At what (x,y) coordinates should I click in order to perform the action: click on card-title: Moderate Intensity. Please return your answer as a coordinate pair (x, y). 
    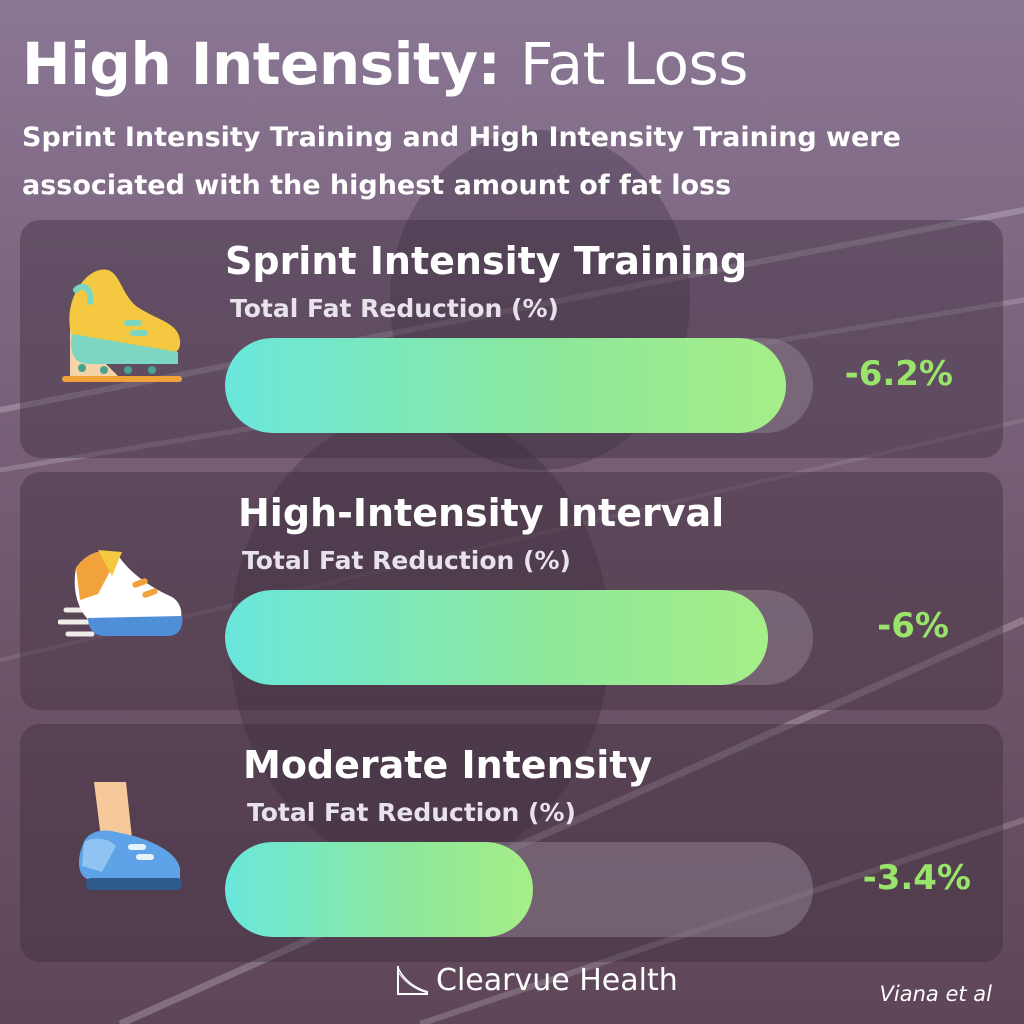
    Looking at the image, I should click on (448, 765).